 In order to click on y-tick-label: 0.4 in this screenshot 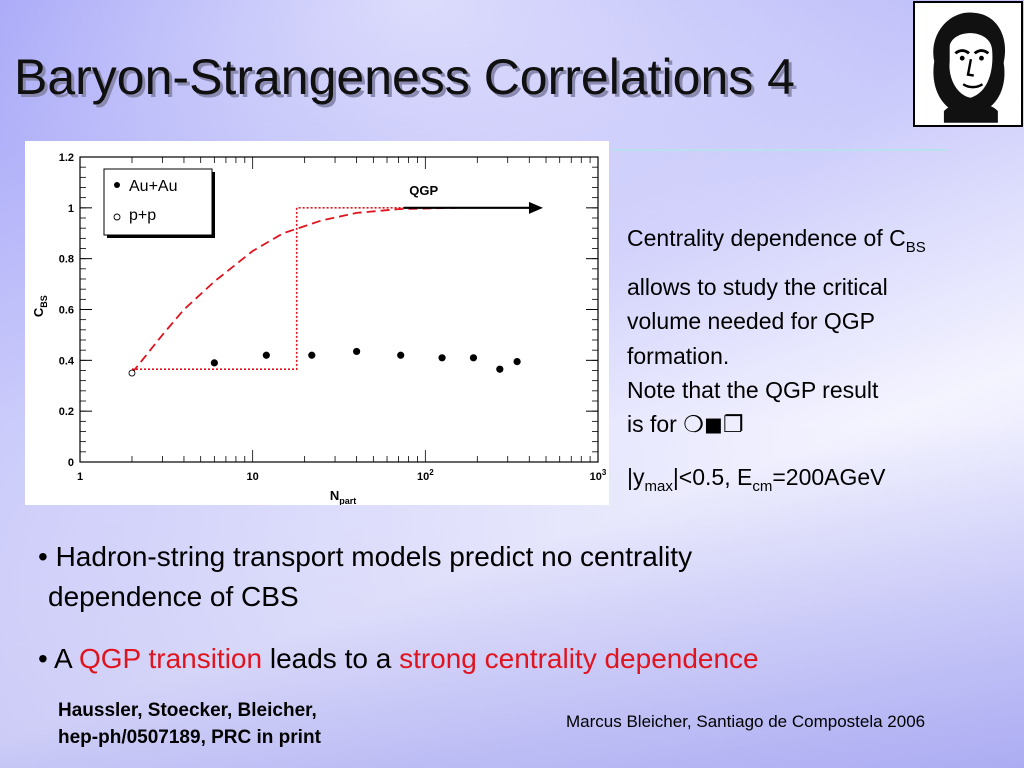, I will do `click(67, 361)`.